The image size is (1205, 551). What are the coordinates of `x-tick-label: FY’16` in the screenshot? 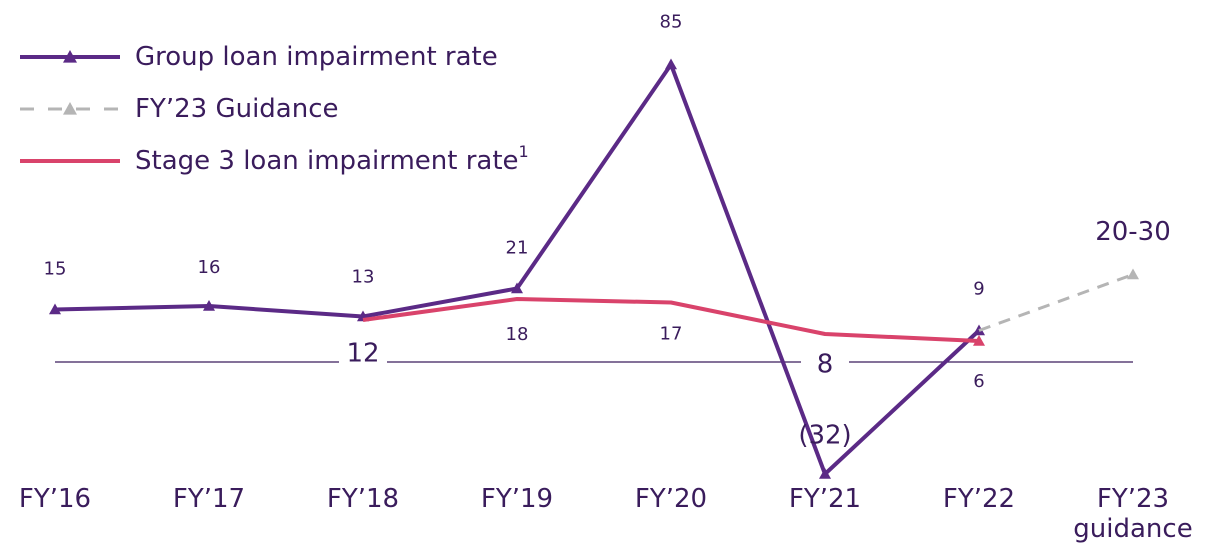 It's located at (55, 499).